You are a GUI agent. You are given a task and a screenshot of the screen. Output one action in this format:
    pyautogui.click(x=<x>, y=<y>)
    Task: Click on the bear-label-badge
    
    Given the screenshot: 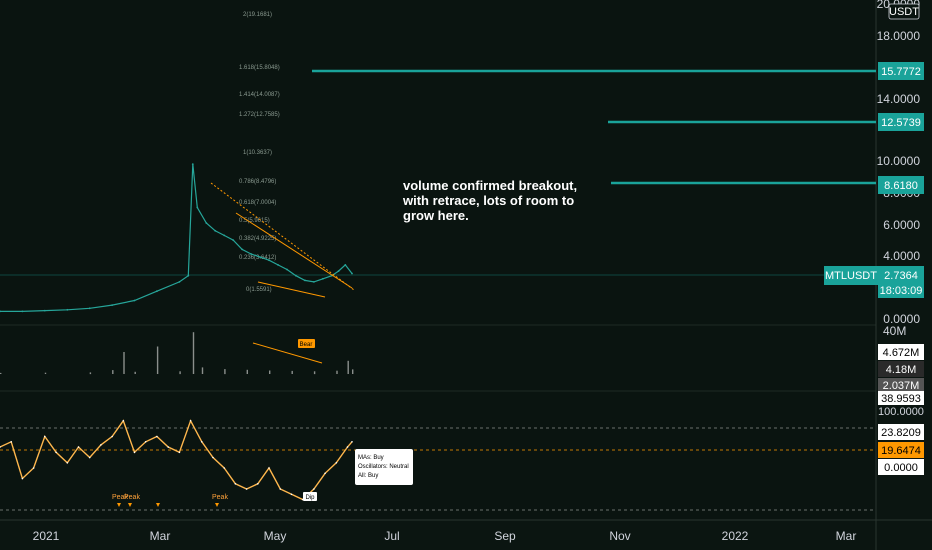 What is the action you would take?
    pyautogui.click(x=306, y=343)
    